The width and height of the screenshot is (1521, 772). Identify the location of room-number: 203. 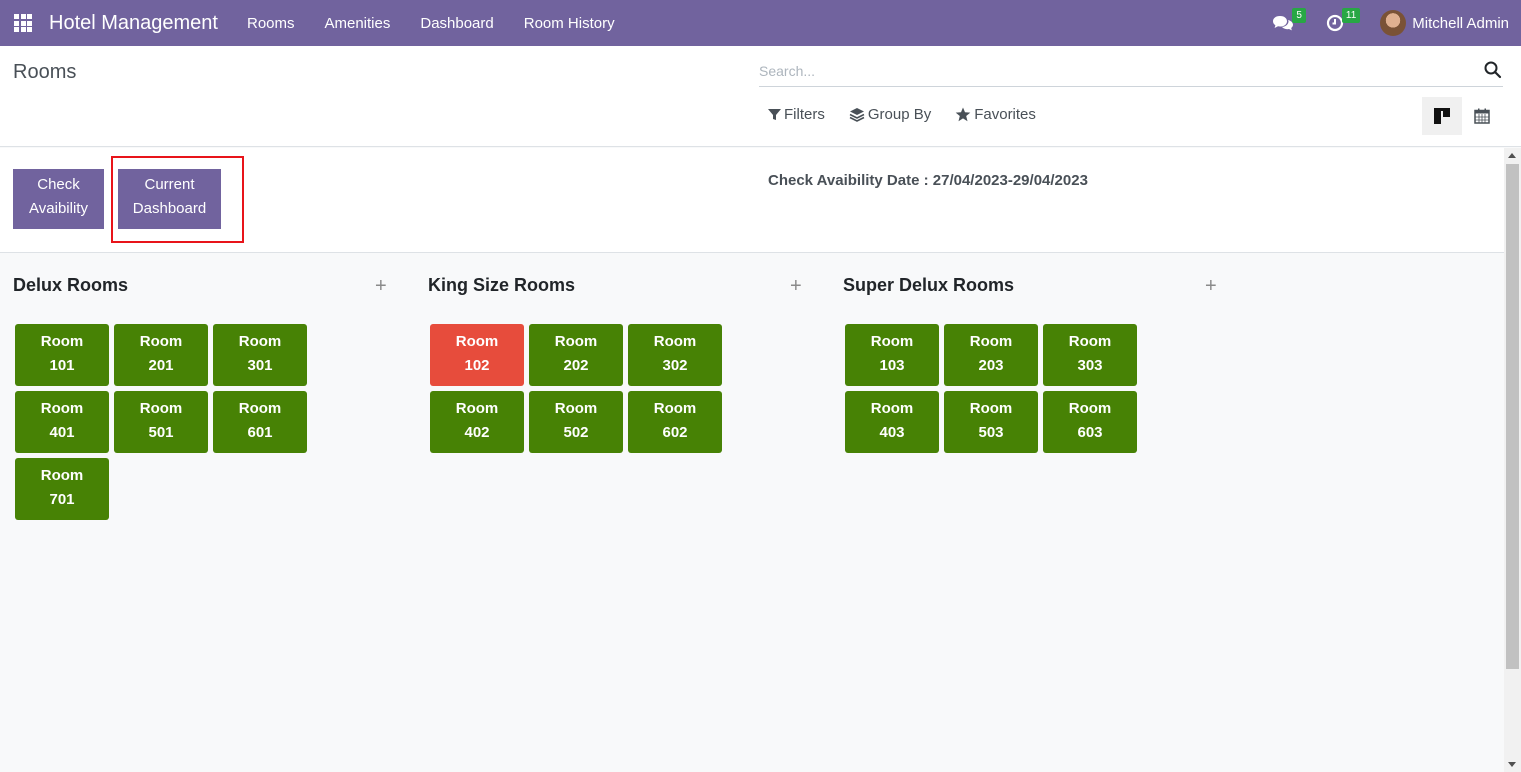
(991, 365).